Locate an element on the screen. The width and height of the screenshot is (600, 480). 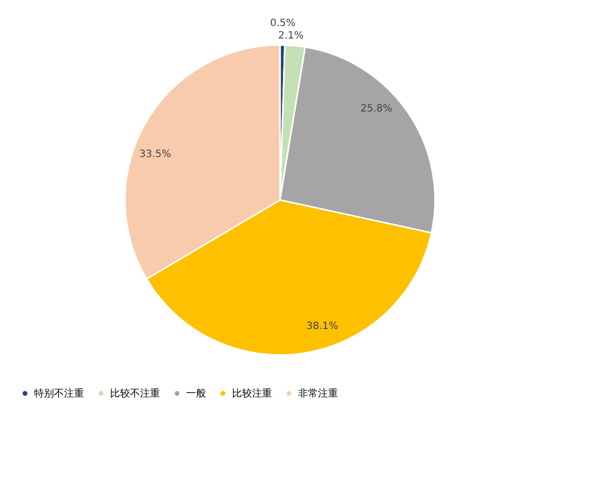
data-label: 25.8% is located at coordinates (376, 108).